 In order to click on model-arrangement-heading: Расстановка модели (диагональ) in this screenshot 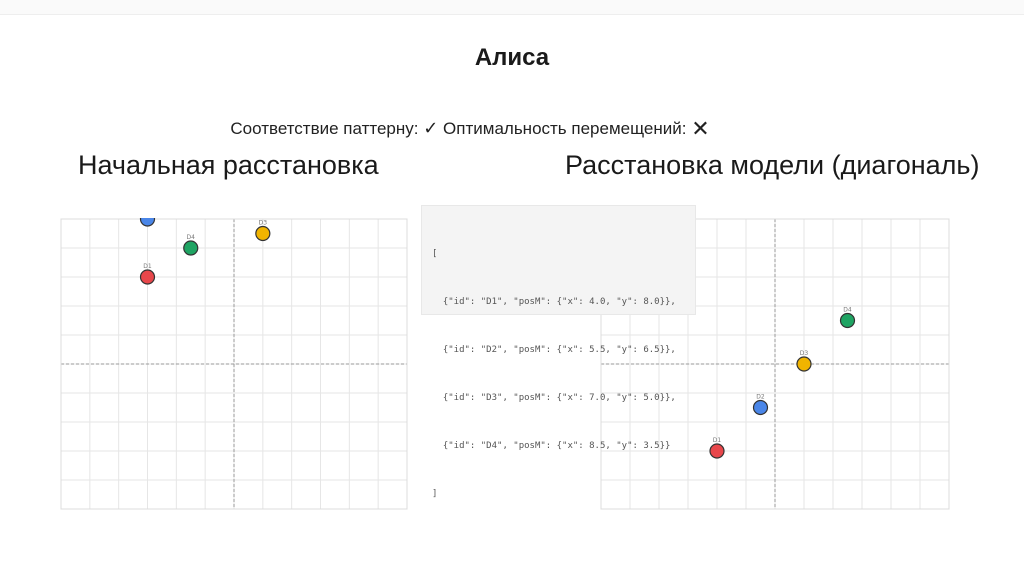, I will do `click(772, 165)`.